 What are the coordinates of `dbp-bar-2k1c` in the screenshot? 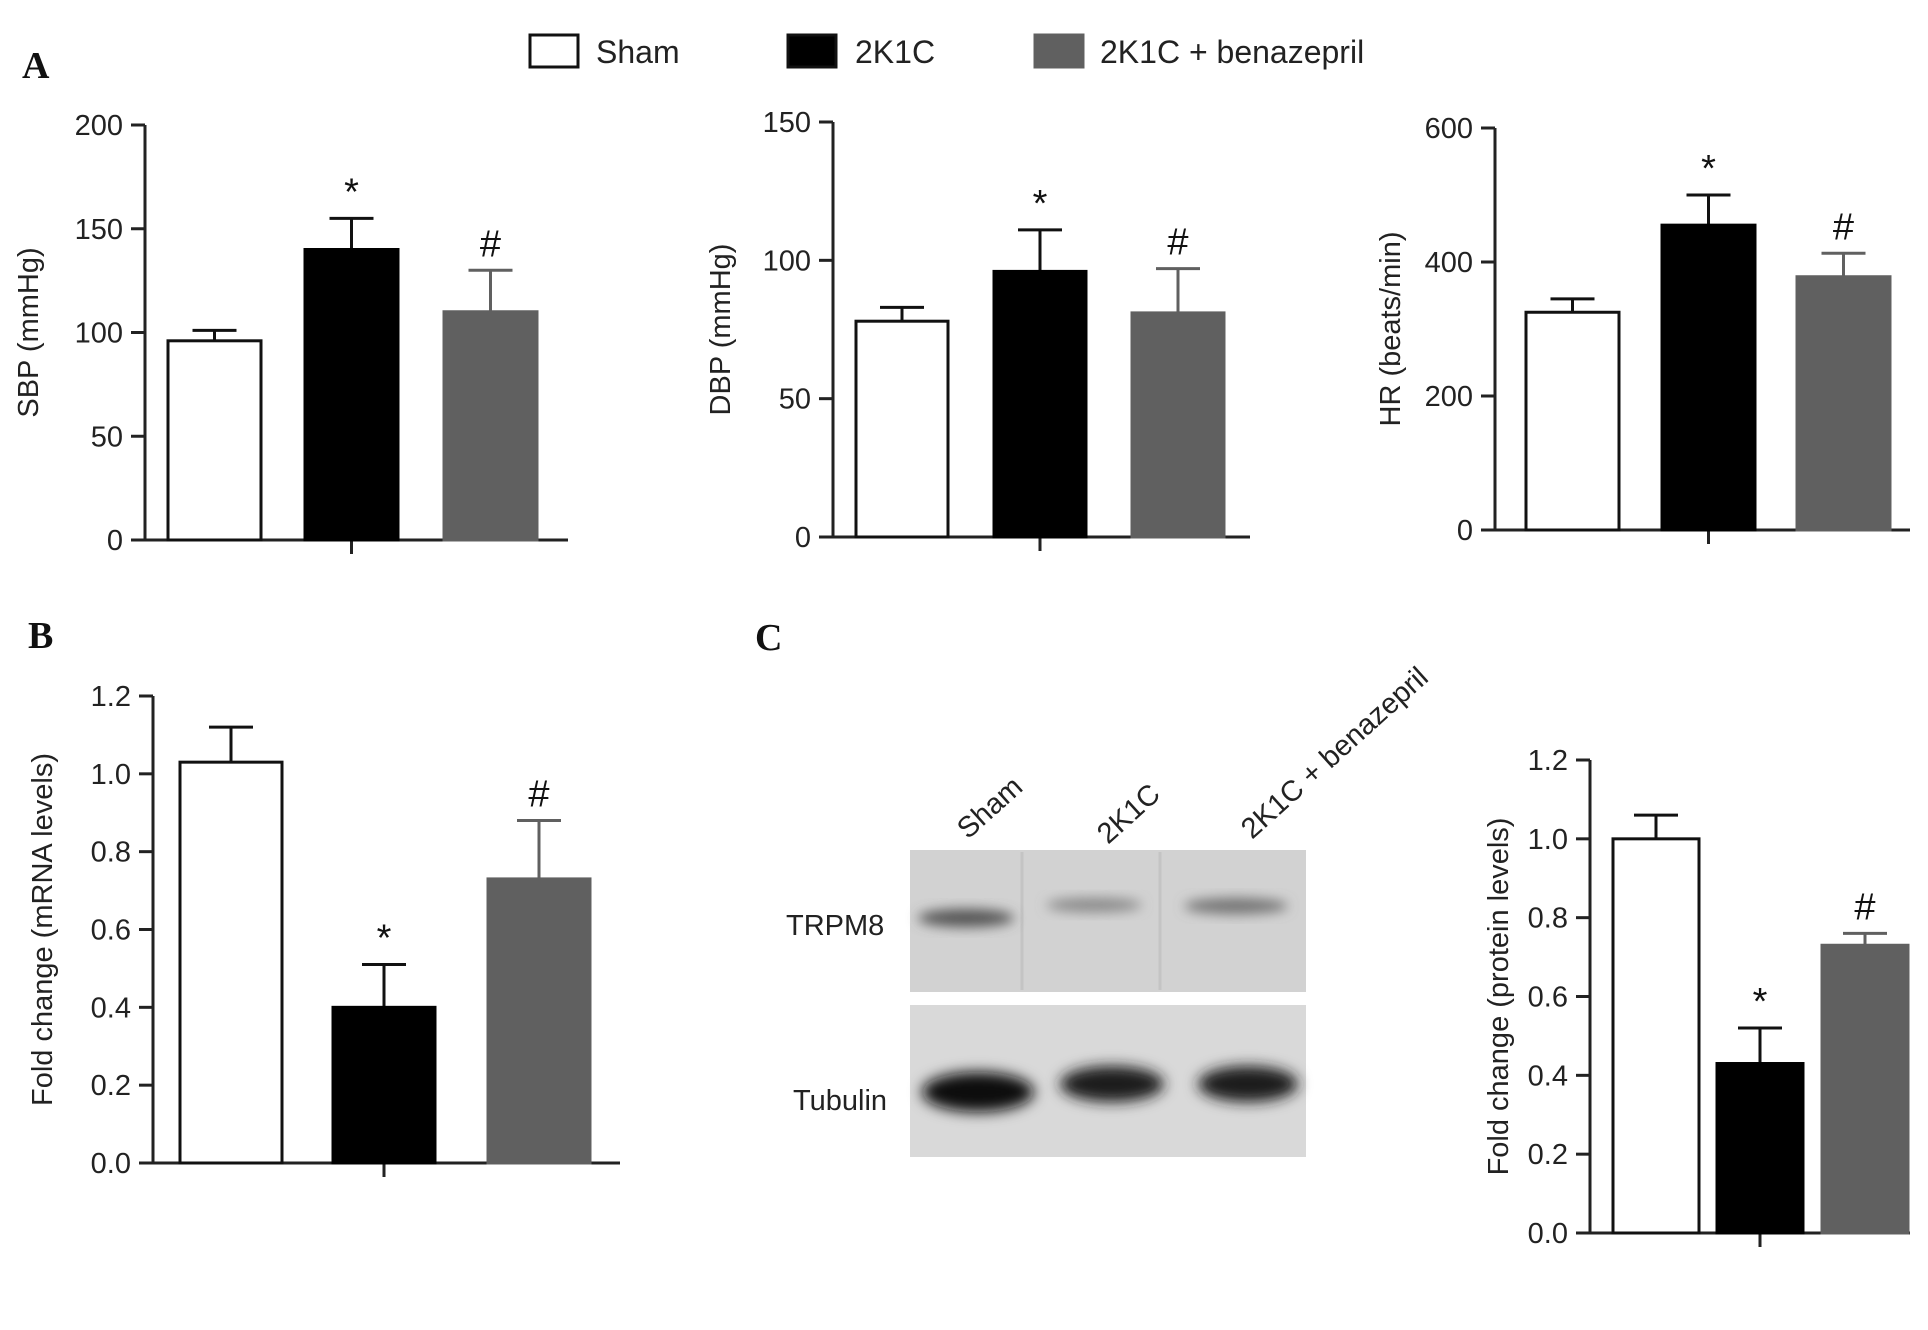 It's located at (1040, 404).